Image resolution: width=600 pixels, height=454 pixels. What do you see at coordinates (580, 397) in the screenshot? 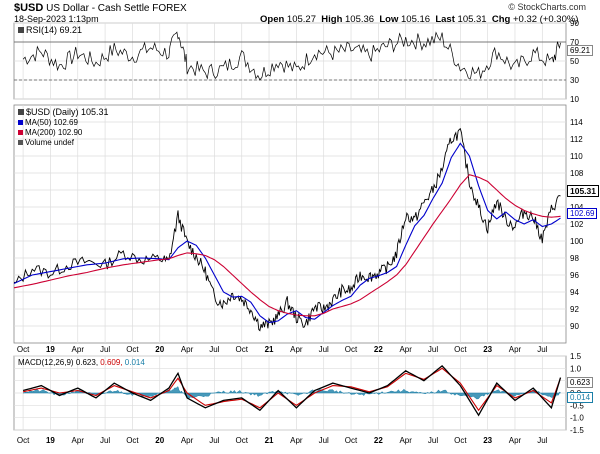
I see `hist-value-tag: 0.014` at bounding box center [580, 397].